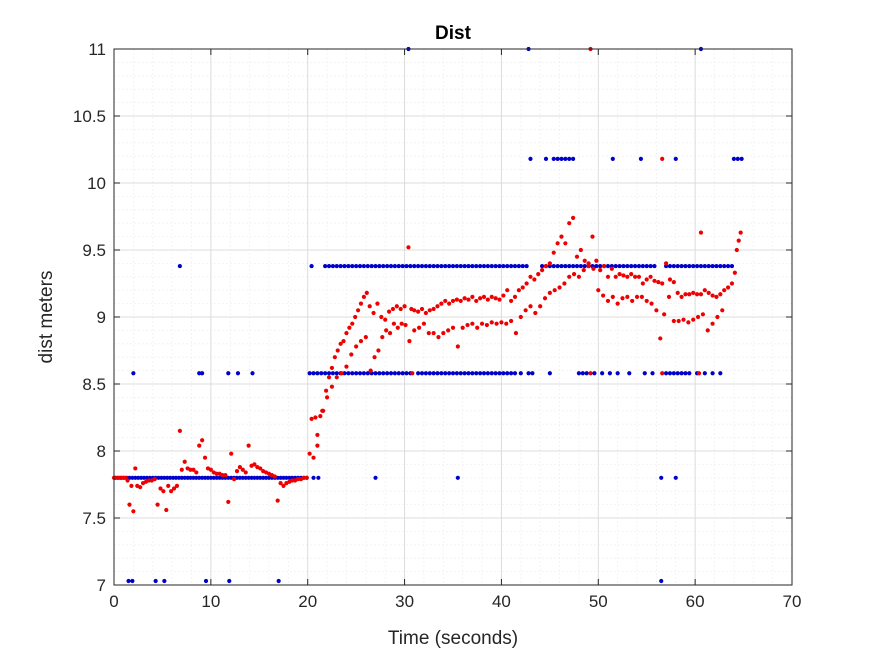 This screenshot has width=875, height=656. I want to click on x-tick-labels: 0 10 20 30 40 50 60 70, so click(455, 601).